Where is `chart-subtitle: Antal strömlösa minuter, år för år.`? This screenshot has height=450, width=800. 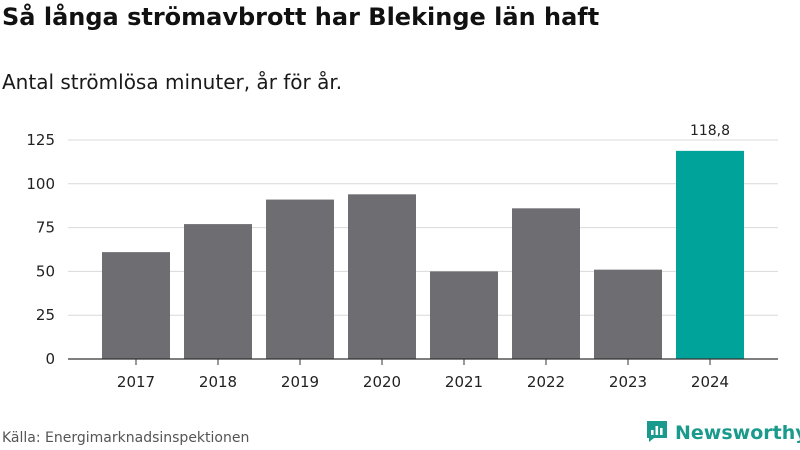 chart-subtitle: Antal strömlösa minuter, år för år. is located at coordinates (172, 82).